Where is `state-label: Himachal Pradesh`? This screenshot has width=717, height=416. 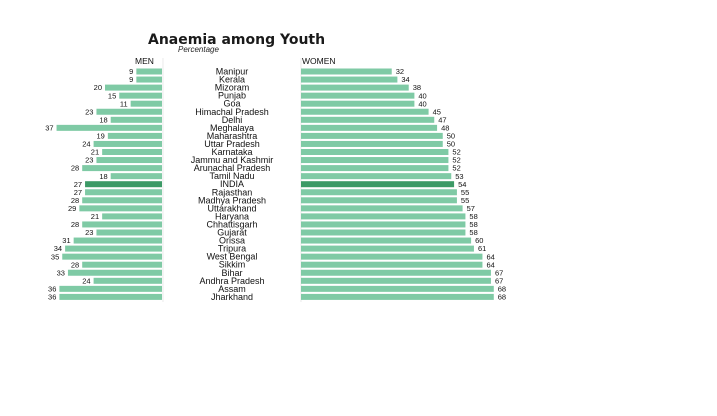 state-label: Himachal Pradesh is located at coordinates (232, 112).